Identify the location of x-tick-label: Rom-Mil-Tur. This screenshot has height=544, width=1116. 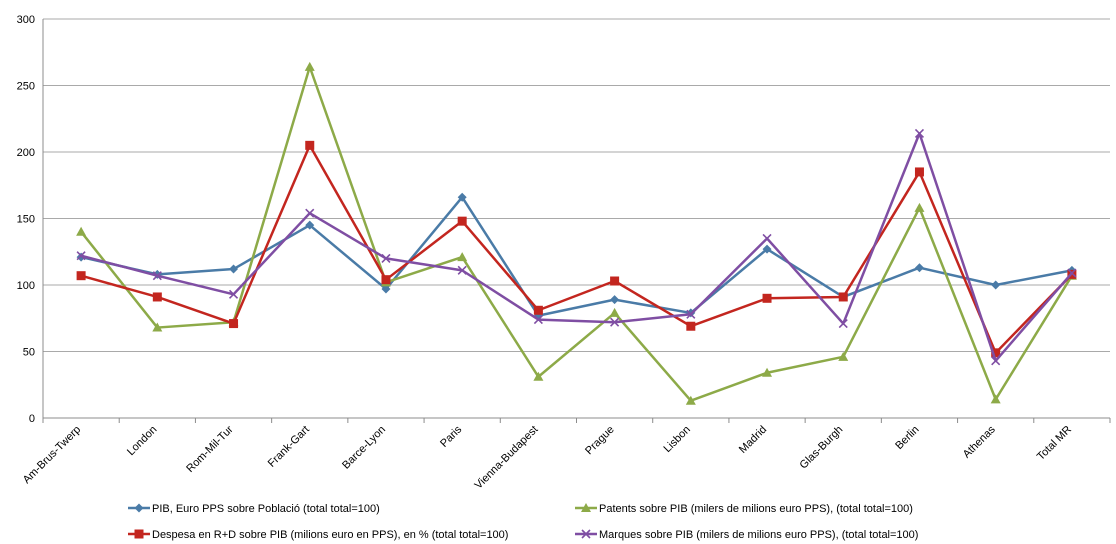
(210, 449).